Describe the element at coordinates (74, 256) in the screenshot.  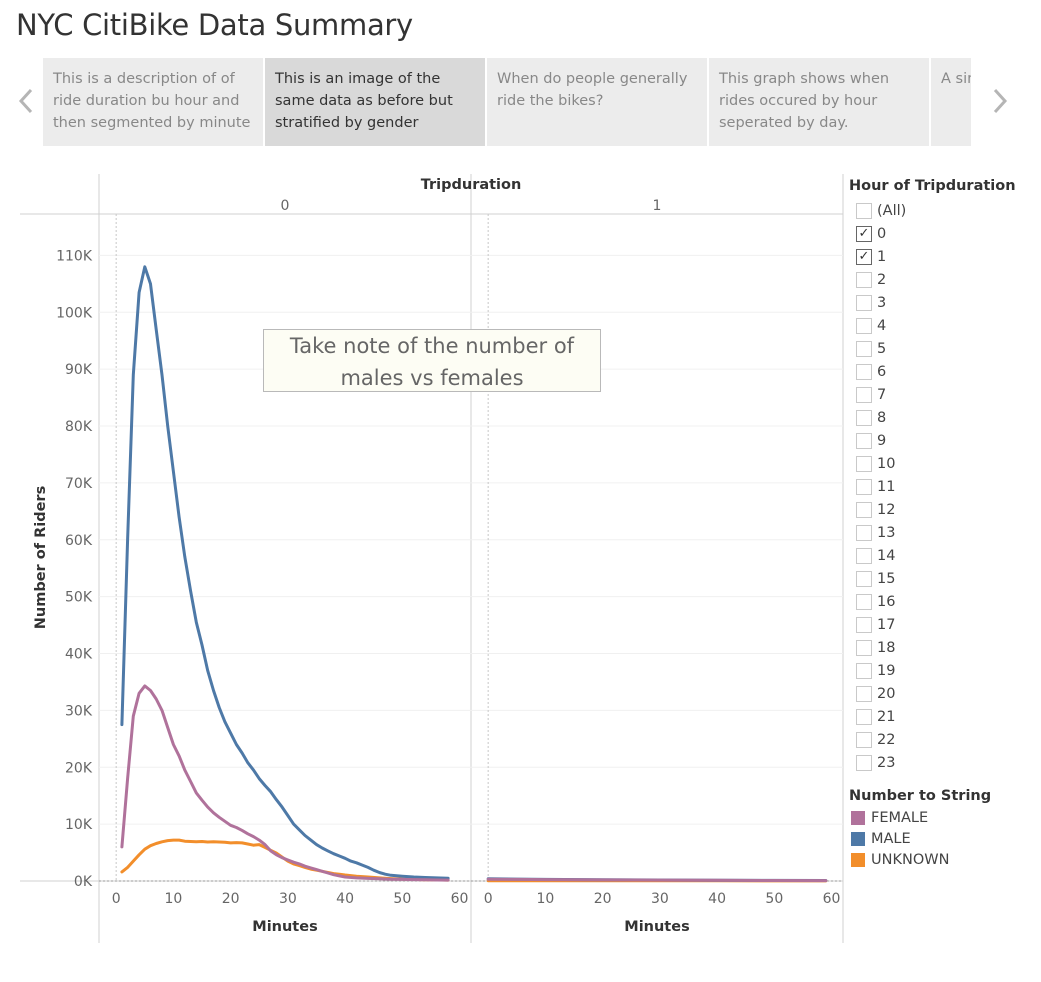
I see `y-tick-label: 110K` at that location.